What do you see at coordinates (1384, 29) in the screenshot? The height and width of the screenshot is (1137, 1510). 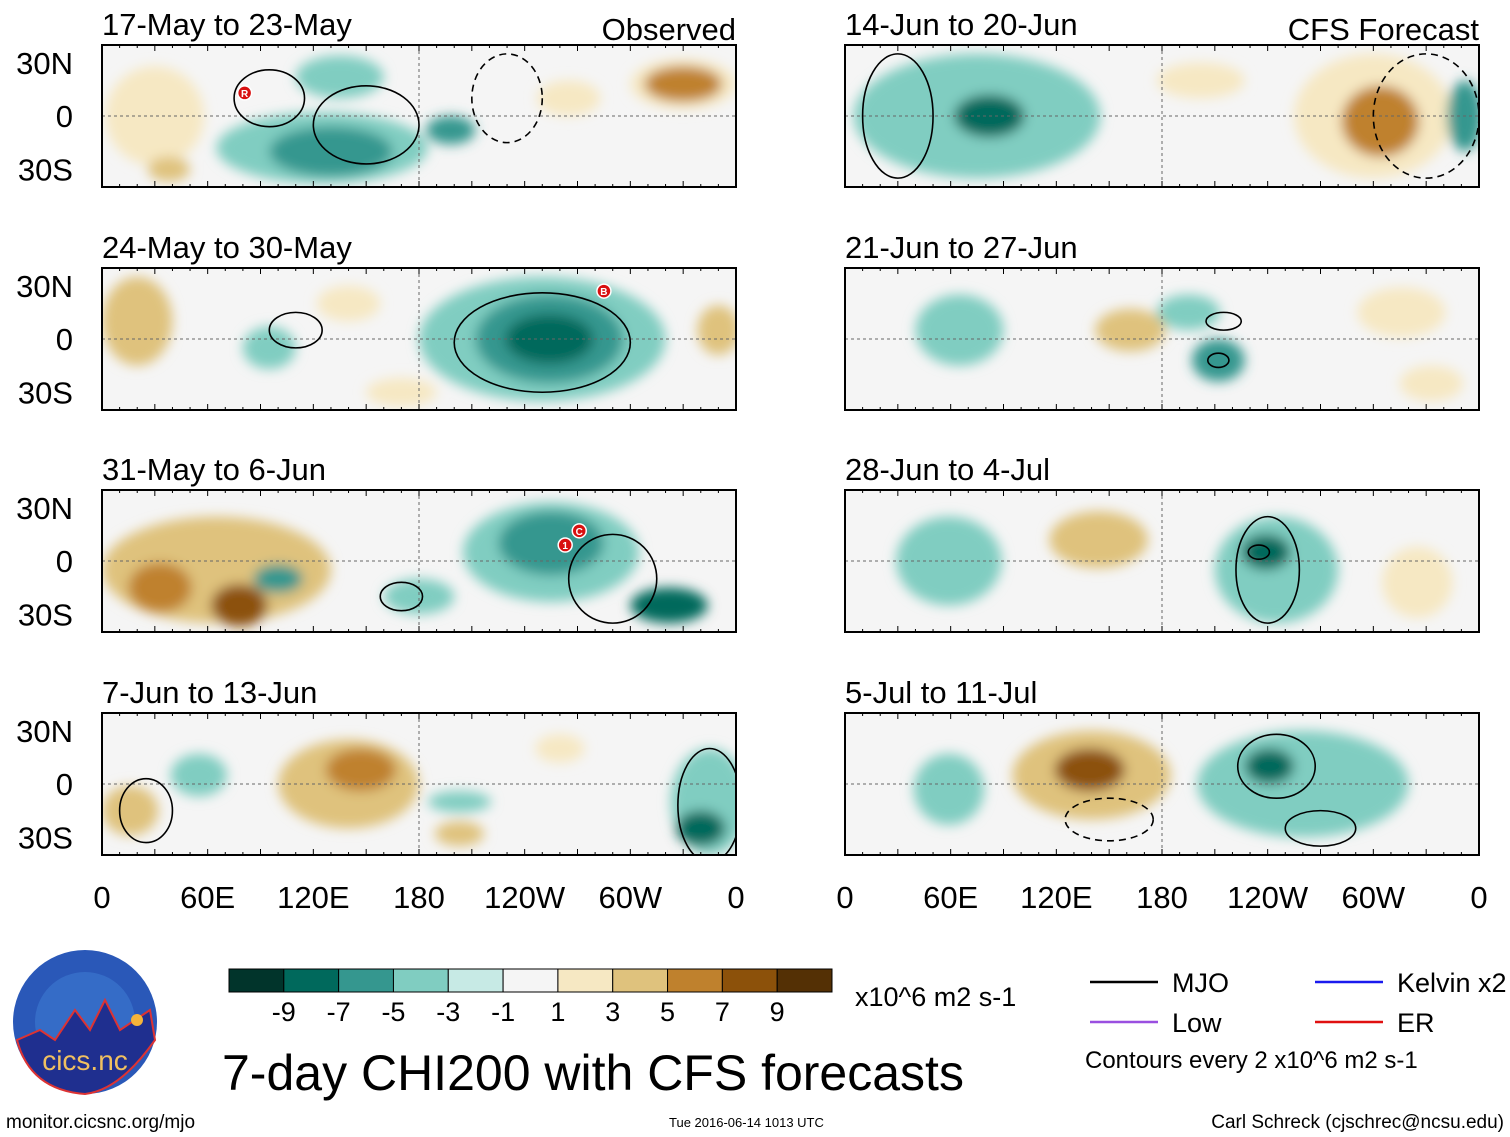 I see `panel-source-tag: CFS Forecast` at bounding box center [1384, 29].